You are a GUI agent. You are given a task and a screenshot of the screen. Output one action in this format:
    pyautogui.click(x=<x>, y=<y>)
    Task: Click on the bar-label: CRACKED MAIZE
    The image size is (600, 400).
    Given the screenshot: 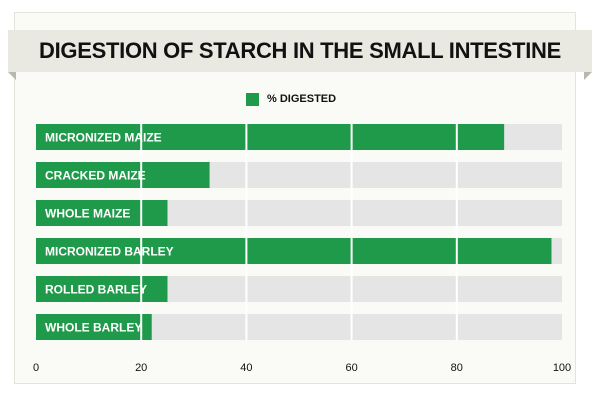 What is the action you would take?
    pyautogui.click(x=95, y=176)
    